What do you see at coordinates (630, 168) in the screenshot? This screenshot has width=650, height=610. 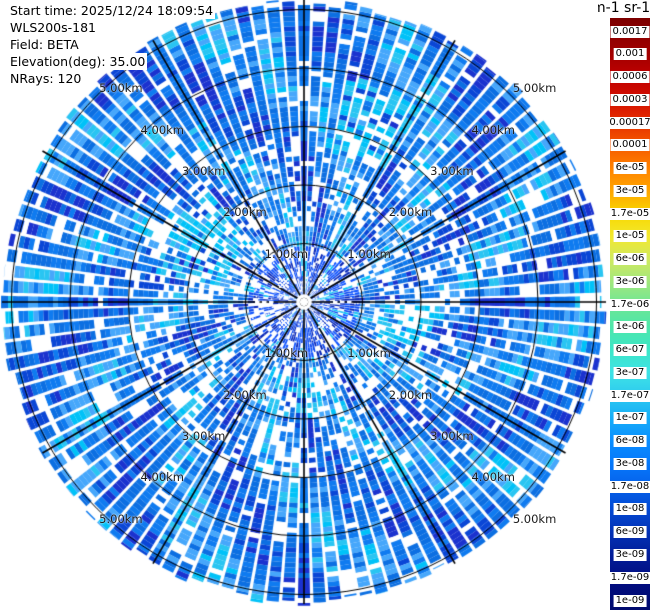 I see `colorbar-tick: 6e-05` at bounding box center [630, 168].